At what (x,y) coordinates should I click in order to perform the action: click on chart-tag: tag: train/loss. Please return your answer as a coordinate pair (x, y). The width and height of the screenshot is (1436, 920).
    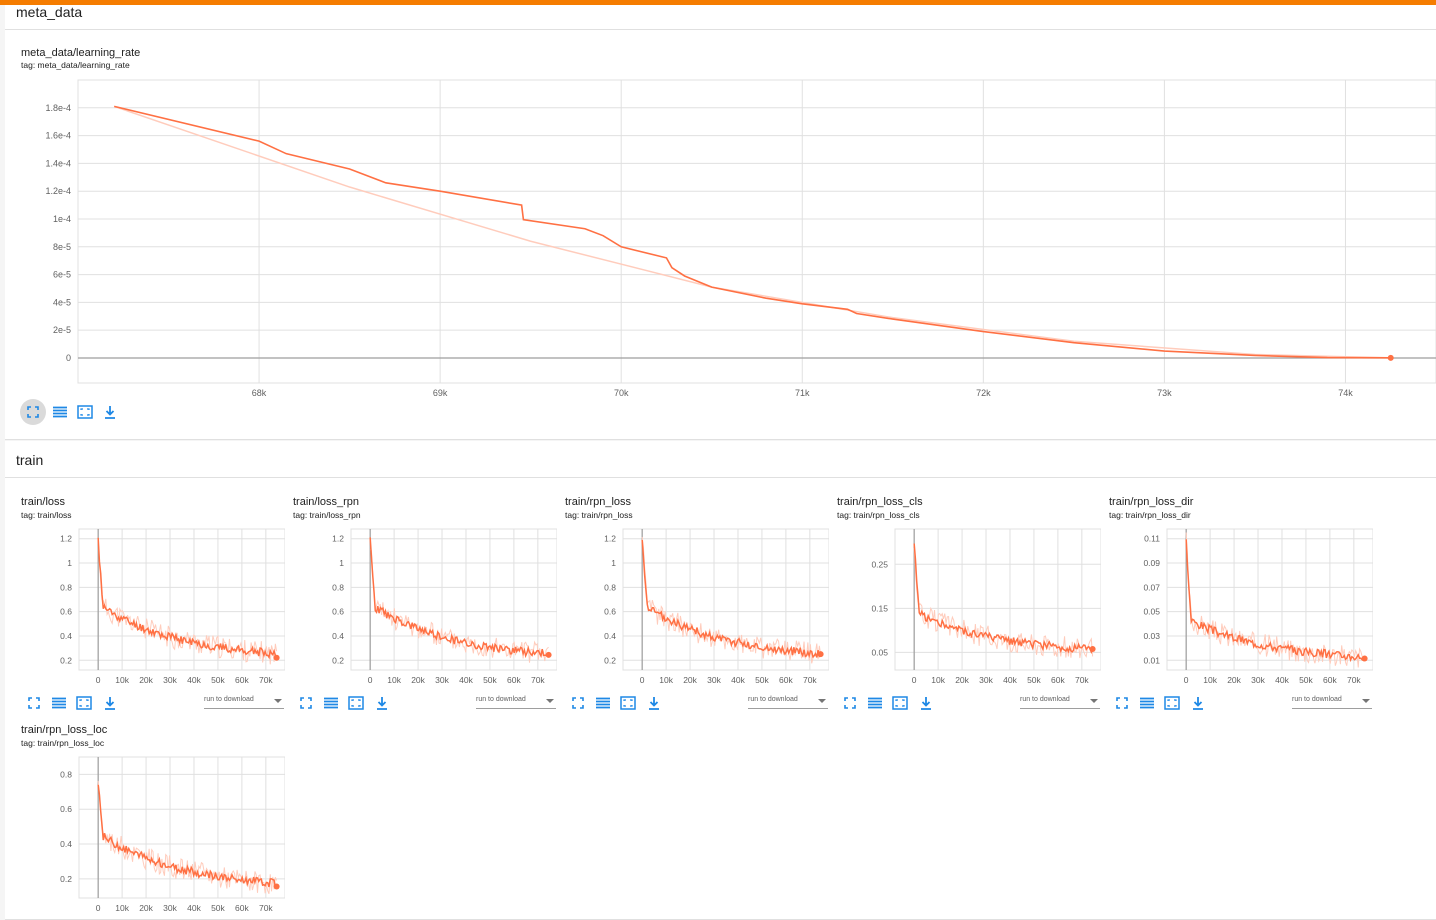
    Looking at the image, I should click on (46, 515).